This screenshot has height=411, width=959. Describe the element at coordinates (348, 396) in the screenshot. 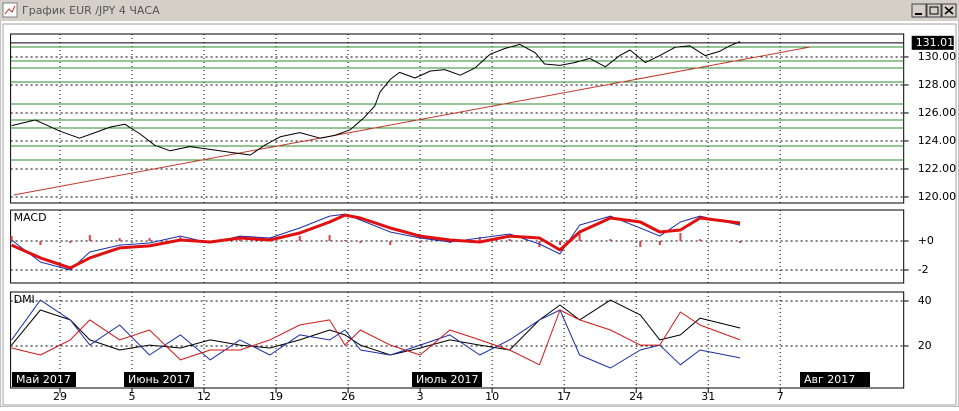

I see `x-tick-label: 26` at that location.